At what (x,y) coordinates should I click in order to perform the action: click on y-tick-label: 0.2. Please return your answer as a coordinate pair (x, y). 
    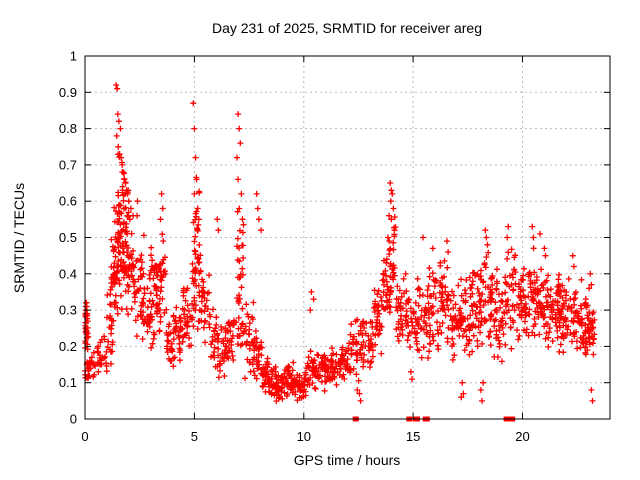
    Looking at the image, I should click on (68, 346).